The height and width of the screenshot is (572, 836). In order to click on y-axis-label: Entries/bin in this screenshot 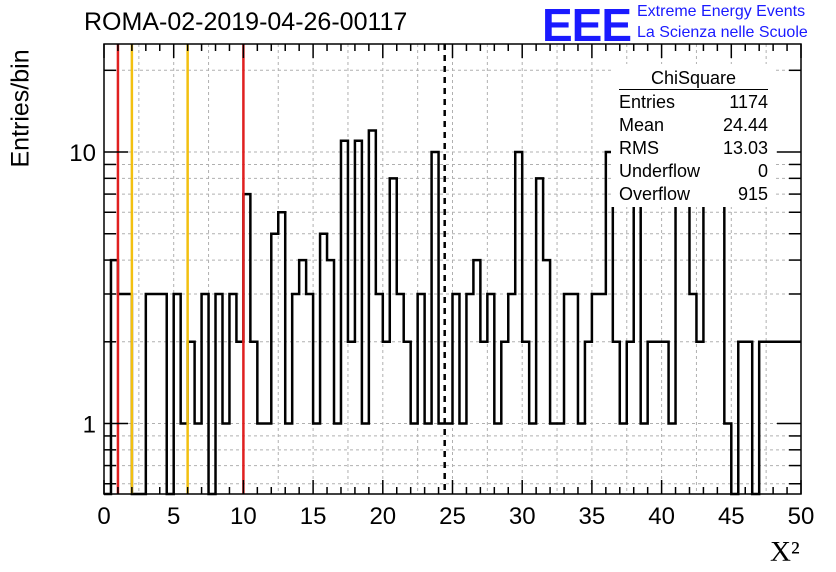, I will do `click(20, 108)`.